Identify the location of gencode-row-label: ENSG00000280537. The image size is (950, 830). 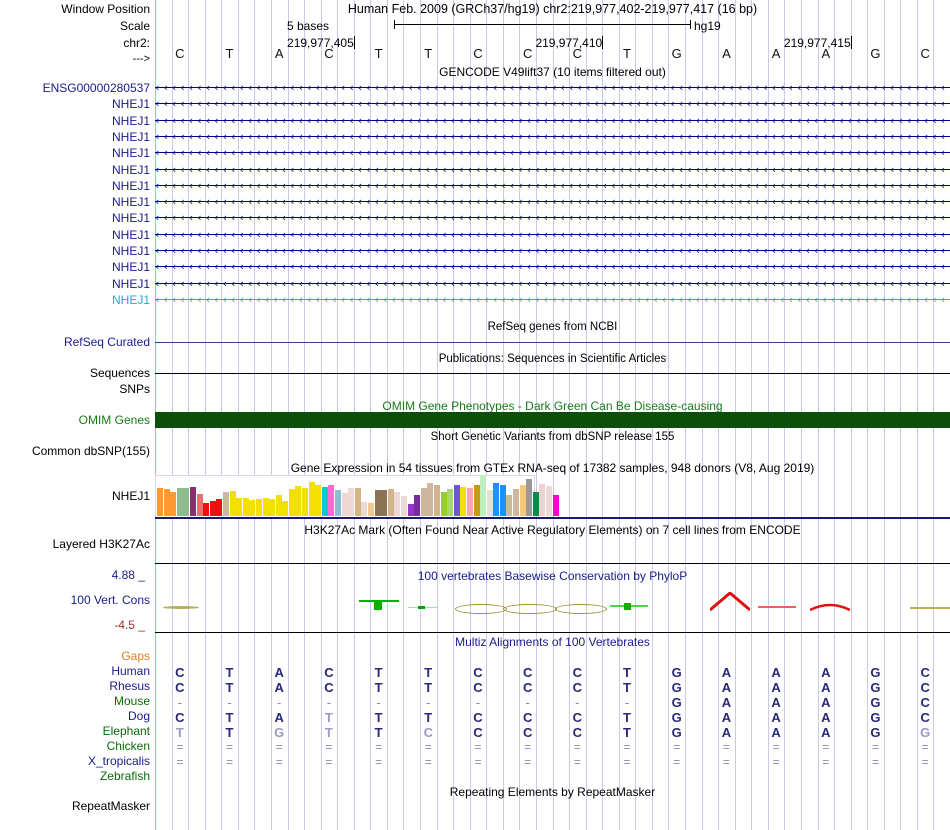
(96, 88).